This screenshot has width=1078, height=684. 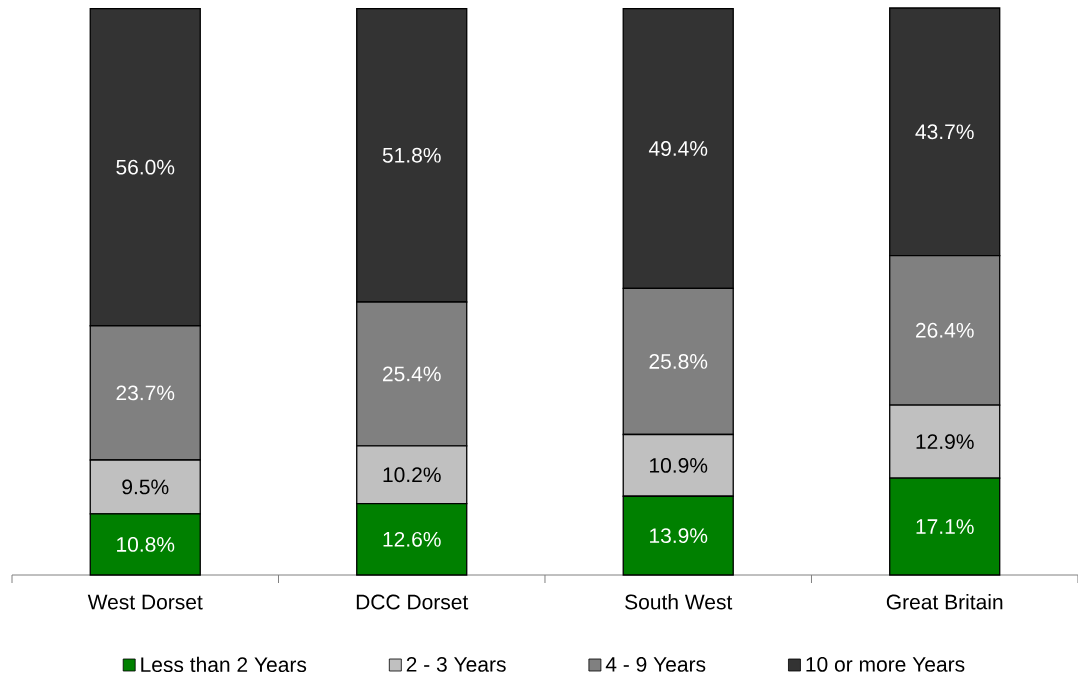 What do you see at coordinates (655, 664) in the screenshot?
I see `legend-label: 4 - 9 Years` at bounding box center [655, 664].